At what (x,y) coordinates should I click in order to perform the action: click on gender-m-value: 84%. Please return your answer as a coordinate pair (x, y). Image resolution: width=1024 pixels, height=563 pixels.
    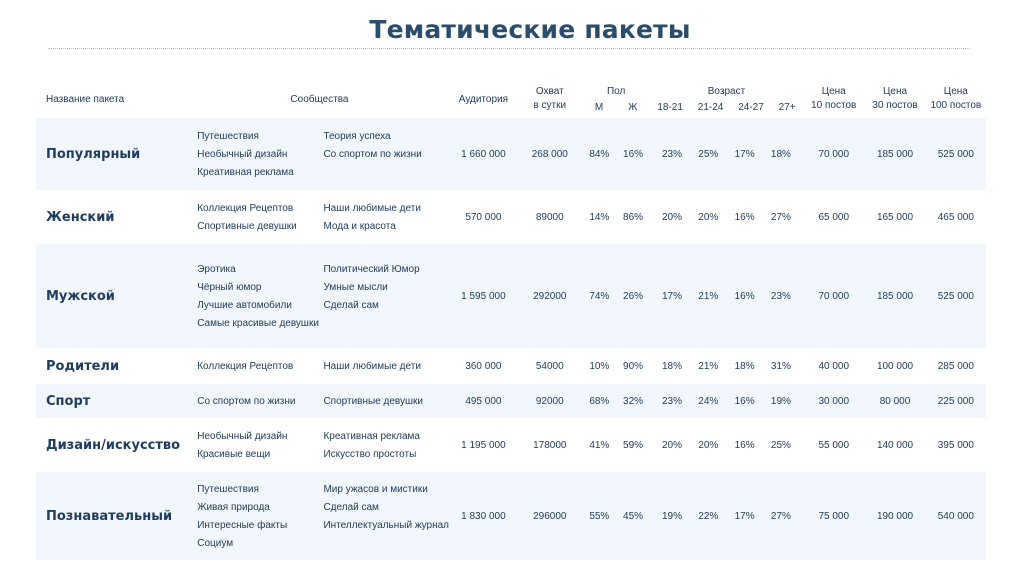
    Looking at the image, I should click on (599, 154).